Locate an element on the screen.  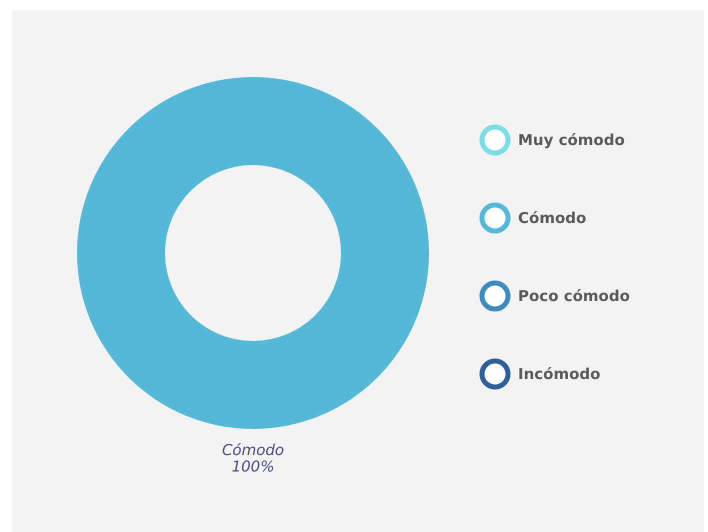
legend-label: Cómodo is located at coordinates (552, 218).